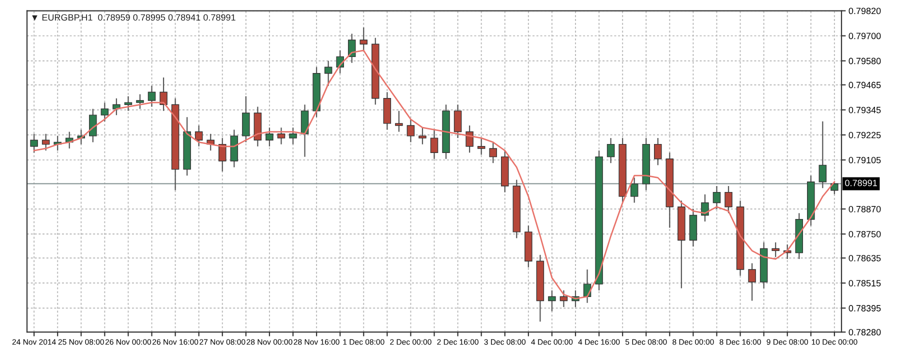  Describe the element at coordinates (864, 308) in the screenshot. I see `y-tick-label: 0.78395` at that location.